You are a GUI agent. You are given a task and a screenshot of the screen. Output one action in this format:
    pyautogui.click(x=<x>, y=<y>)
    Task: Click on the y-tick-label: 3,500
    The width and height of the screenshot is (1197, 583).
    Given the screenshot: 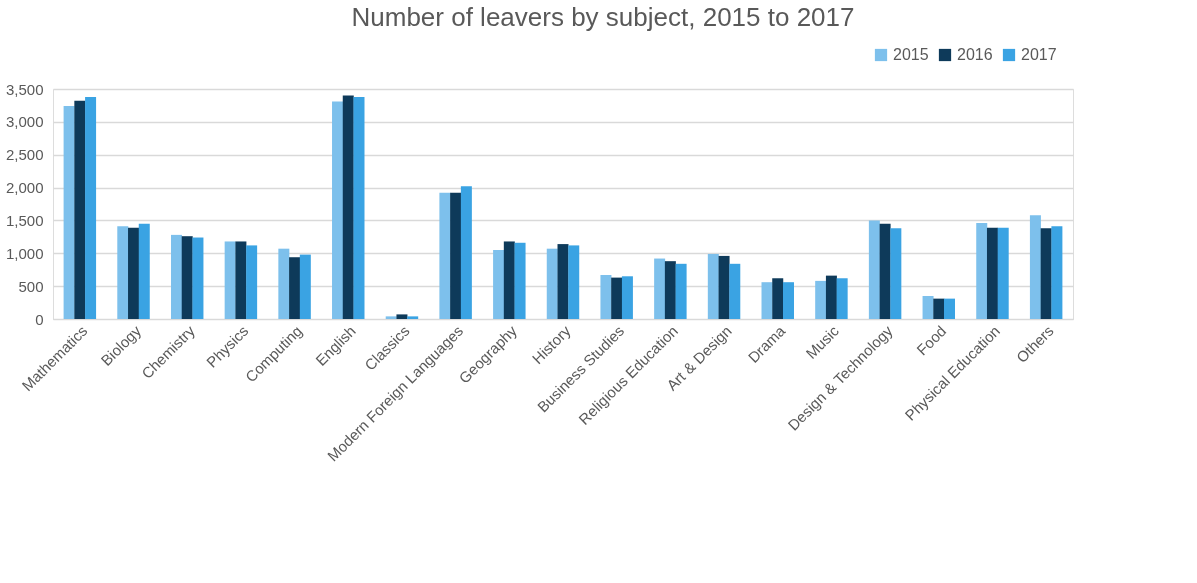 What is the action you would take?
    pyautogui.click(x=24, y=89)
    